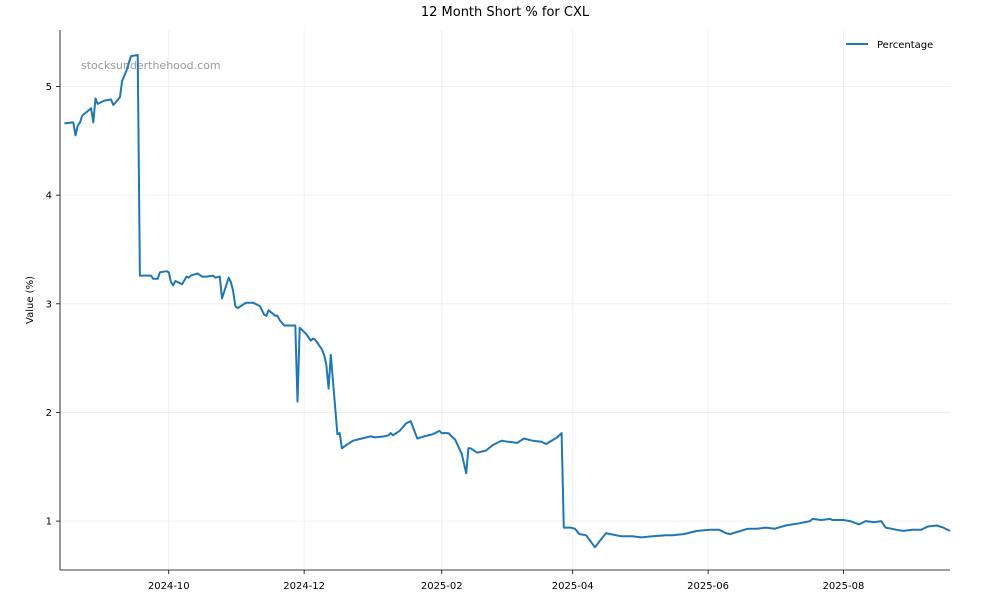 The image size is (1000, 600). Describe the element at coordinates (49, 304) in the screenshot. I see `y-tick-label: 3` at that location.